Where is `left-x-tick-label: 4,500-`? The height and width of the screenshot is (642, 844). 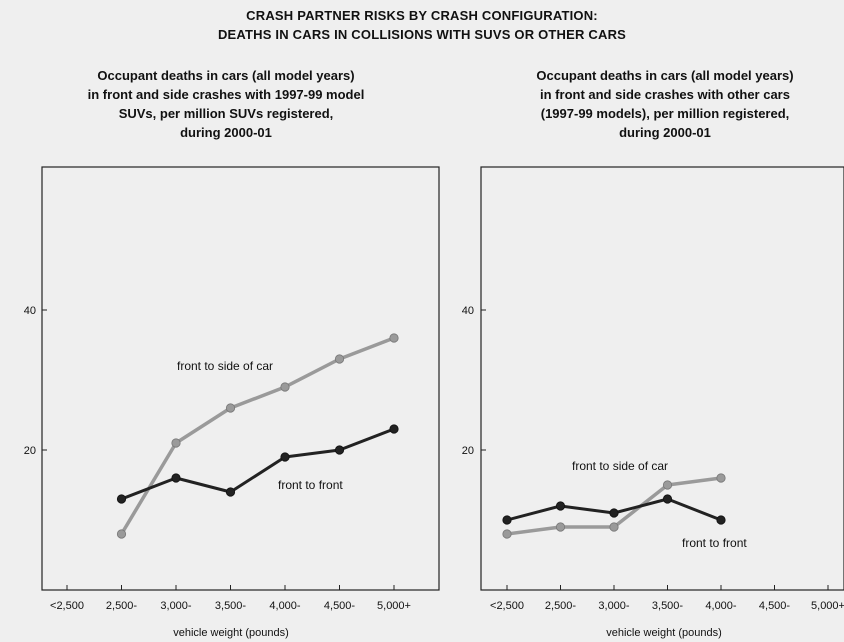 left-x-tick-label: 4,500- is located at coordinates (340, 606).